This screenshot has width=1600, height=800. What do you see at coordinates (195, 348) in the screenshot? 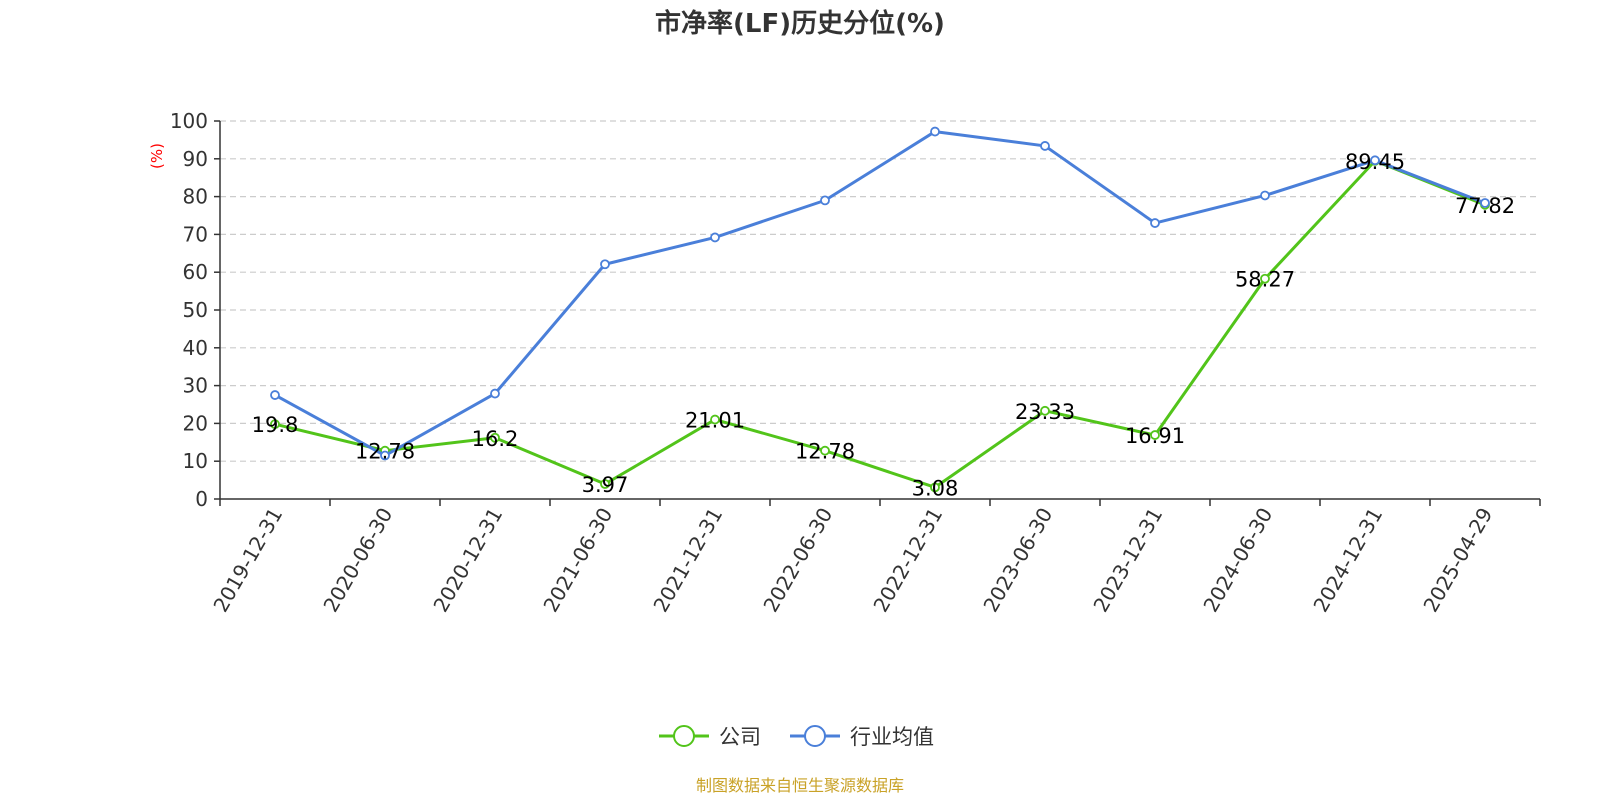
I see `y-tick-label: 40` at bounding box center [195, 348].